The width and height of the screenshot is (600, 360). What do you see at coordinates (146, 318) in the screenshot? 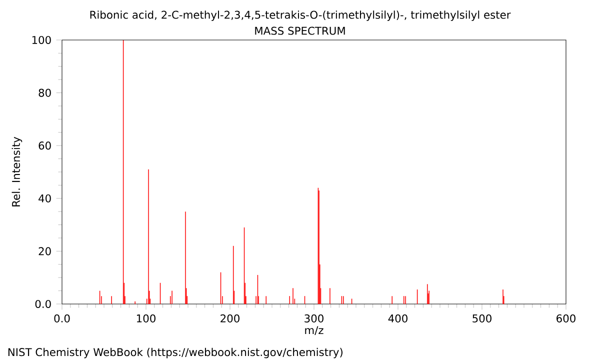
I see `x-tick-label: 100` at bounding box center [146, 318].